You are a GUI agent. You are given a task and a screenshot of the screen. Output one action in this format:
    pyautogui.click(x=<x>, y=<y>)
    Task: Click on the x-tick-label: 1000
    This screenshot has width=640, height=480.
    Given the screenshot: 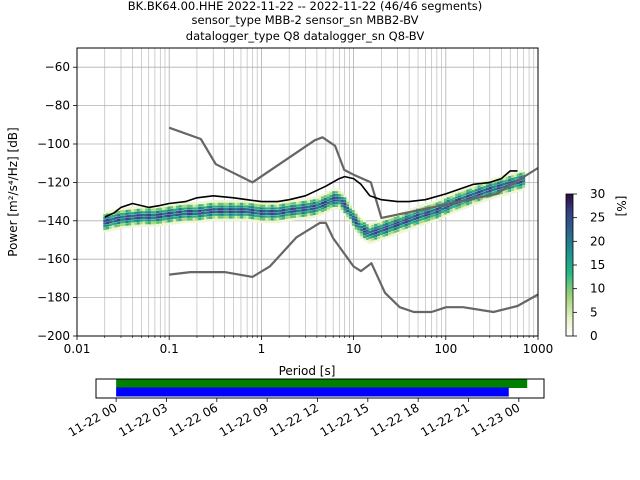 What is the action you would take?
    pyautogui.click(x=538, y=349)
    